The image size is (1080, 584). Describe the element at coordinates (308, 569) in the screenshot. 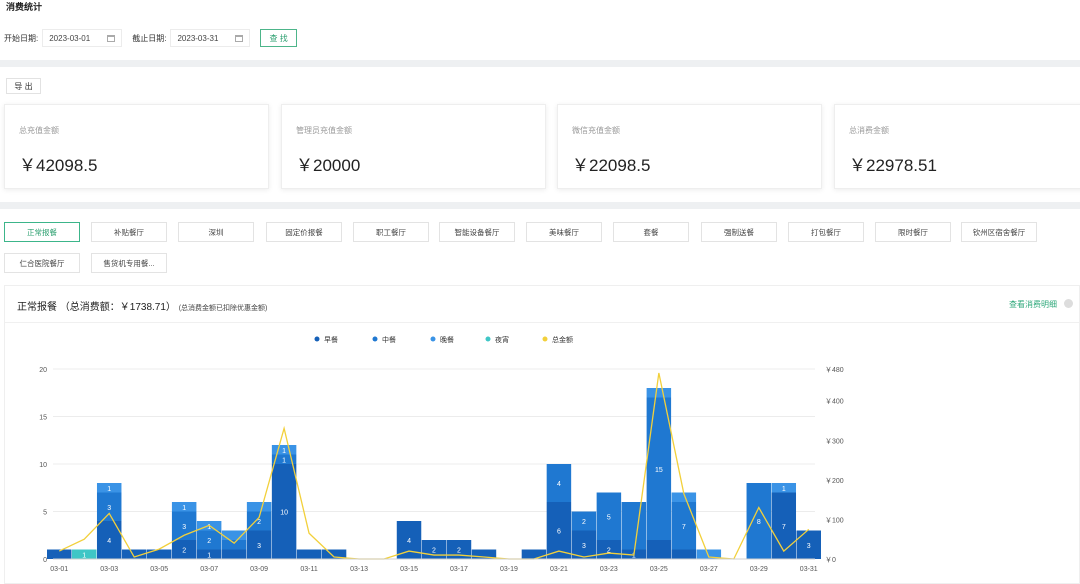

I see `x-tick-label: 03-11` at that location.